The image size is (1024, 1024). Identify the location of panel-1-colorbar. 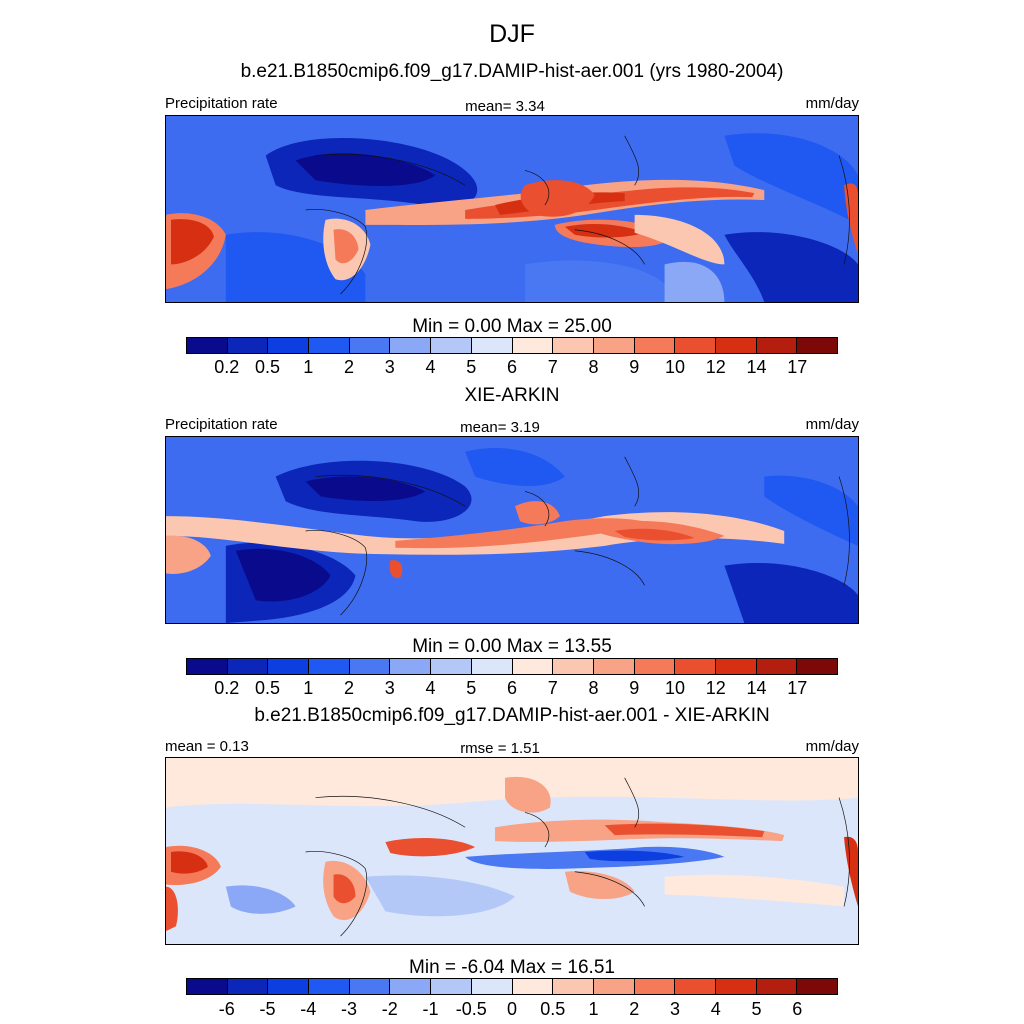
(512, 345).